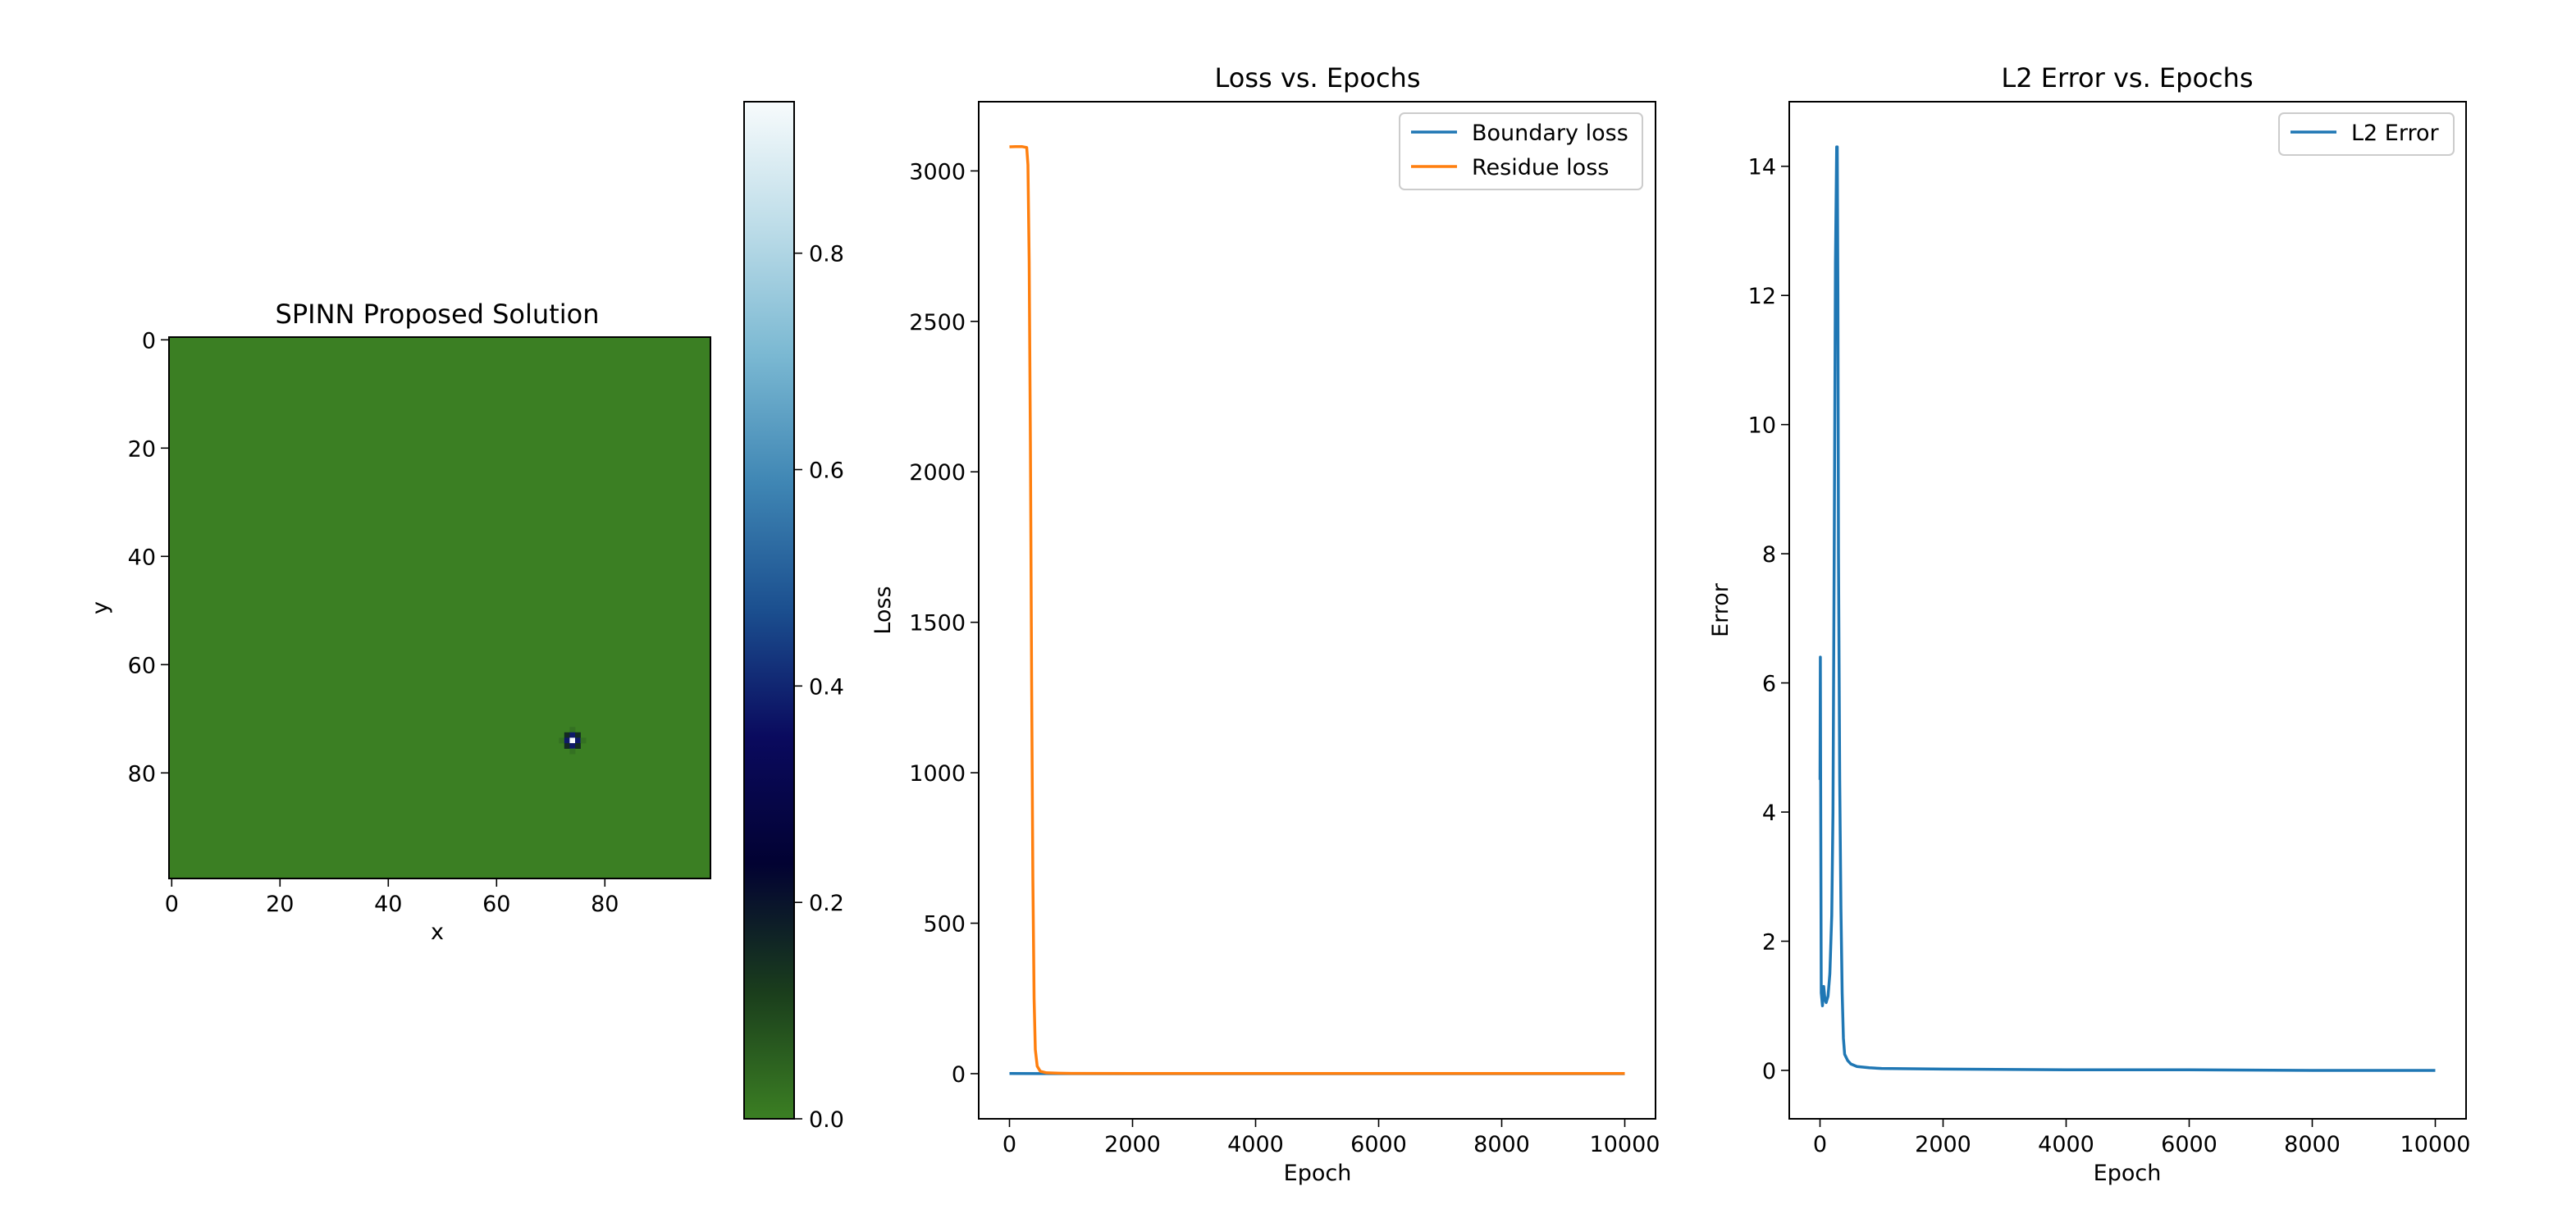 The height and width of the screenshot is (1232, 2576). I want to click on heatmap-title: SPINN Proposed Solution, so click(438, 314).